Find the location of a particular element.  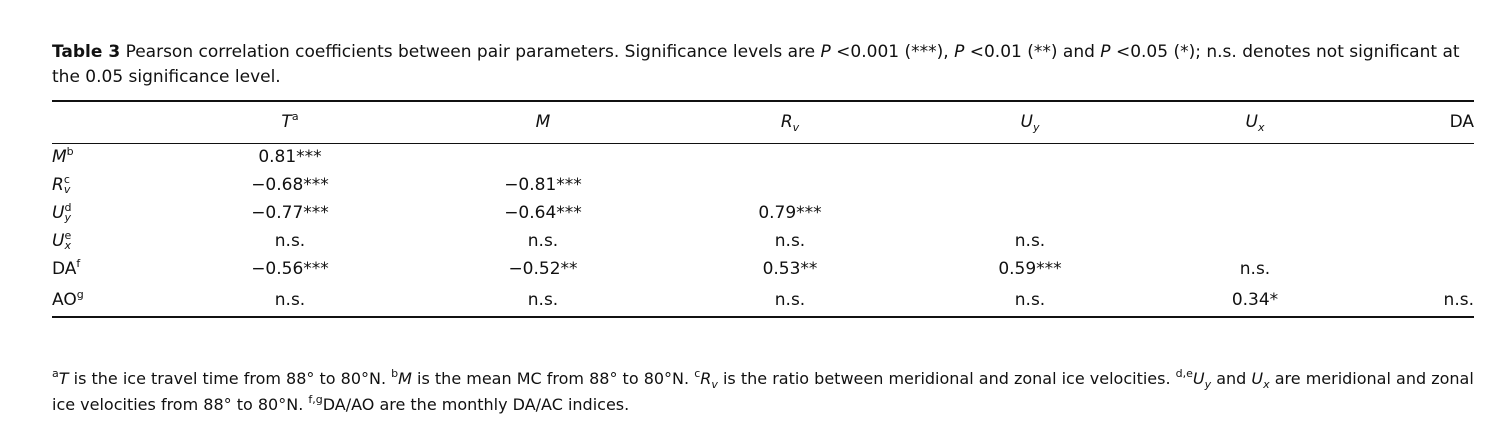

table-cell: −0.68*** is located at coordinates (290, 185).